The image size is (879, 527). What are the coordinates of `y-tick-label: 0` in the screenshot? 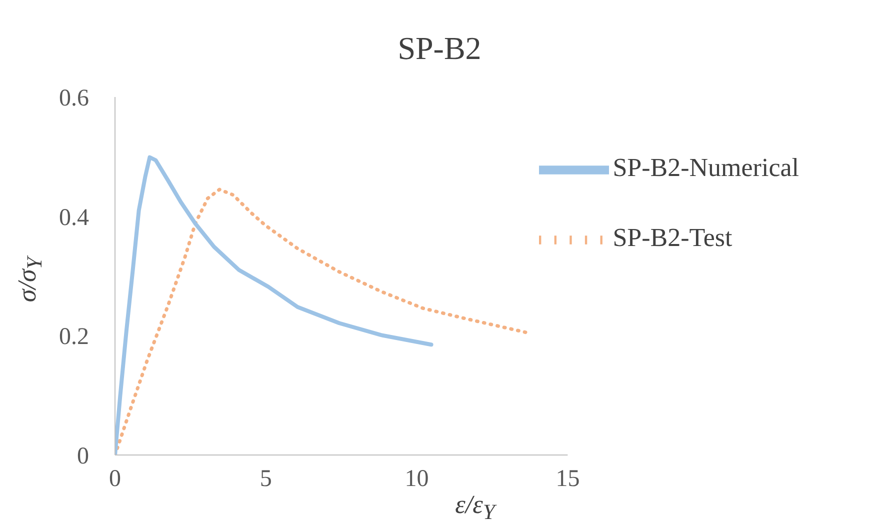 It's located at (83, 457).